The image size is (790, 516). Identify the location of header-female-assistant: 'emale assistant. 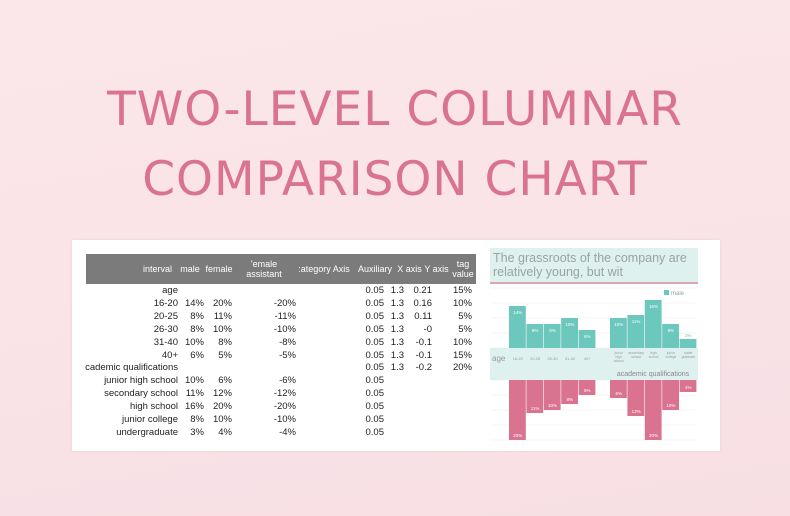
(264, 269).